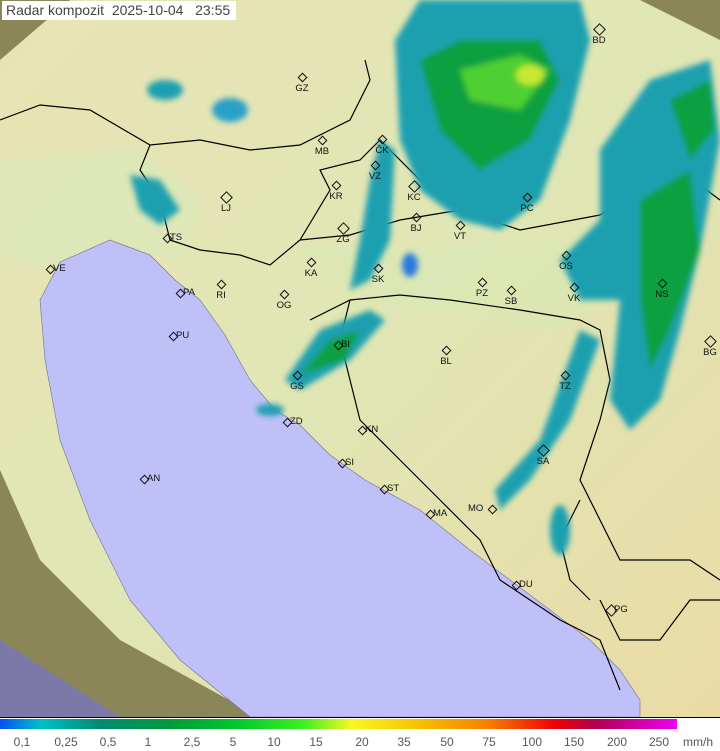  What do you see at coordinates (710, 352) in the screenshot?
I see `city-label: BG` at bounding box center [710, 352].